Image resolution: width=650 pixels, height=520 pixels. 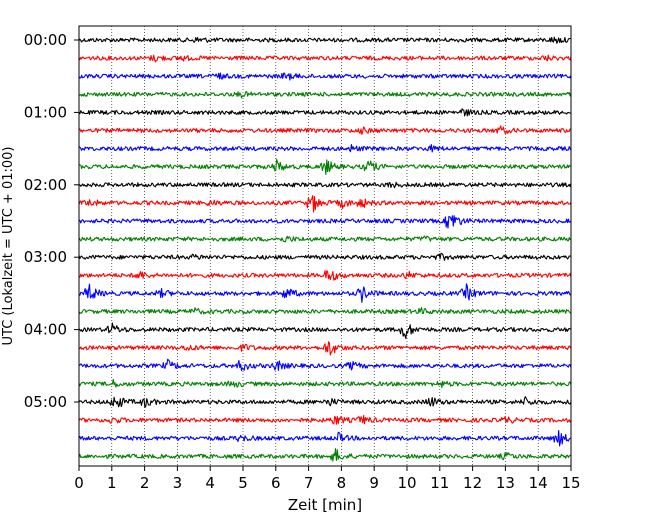 What do you see at coordinates (439, 483) in the screenshot?
I see `x-tick-label: 11` at bounding box center [439, 483].